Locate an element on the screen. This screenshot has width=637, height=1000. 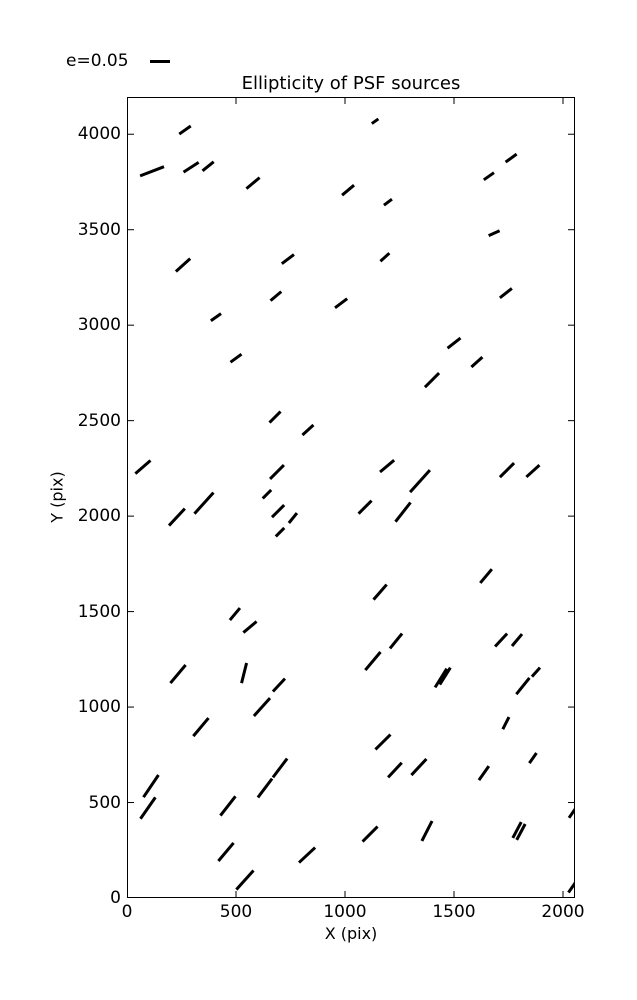
x-tick-label: 2000 is located at coordinates (563, 912).